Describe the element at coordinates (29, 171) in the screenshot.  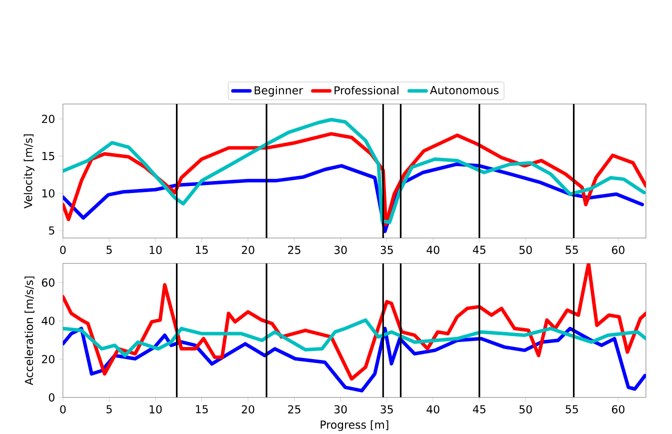
I see `y-axis-title: Velocity [m/s]` at that location.